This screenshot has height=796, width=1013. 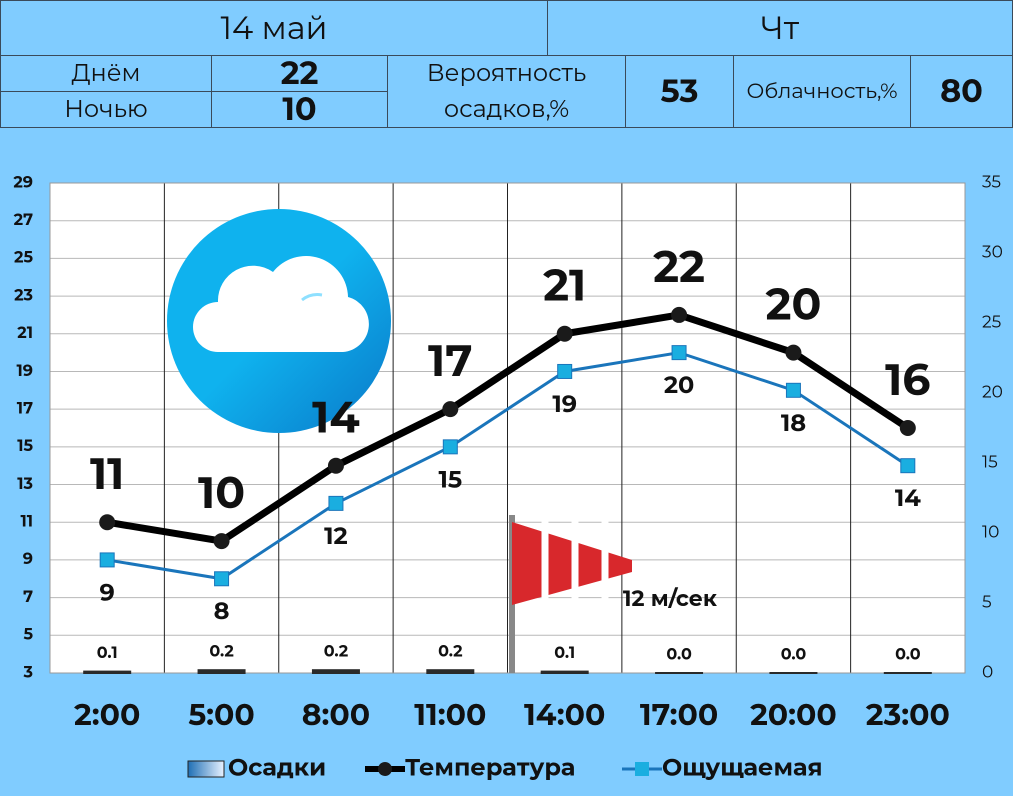 I want to click on precip-label: Вероятность осадков,%, so click(x=506, y=91).